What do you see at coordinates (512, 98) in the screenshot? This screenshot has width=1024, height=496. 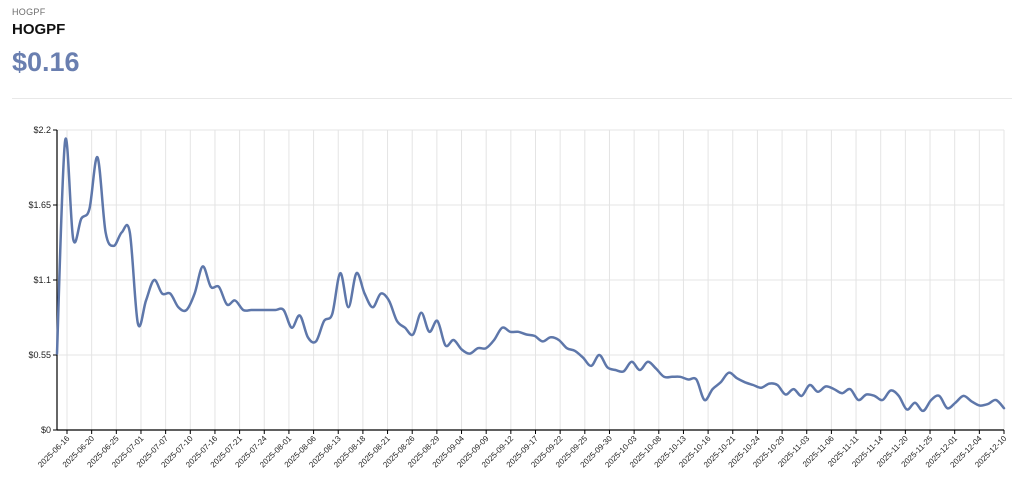 I see `header-divider` at bounding box center [512, 98].